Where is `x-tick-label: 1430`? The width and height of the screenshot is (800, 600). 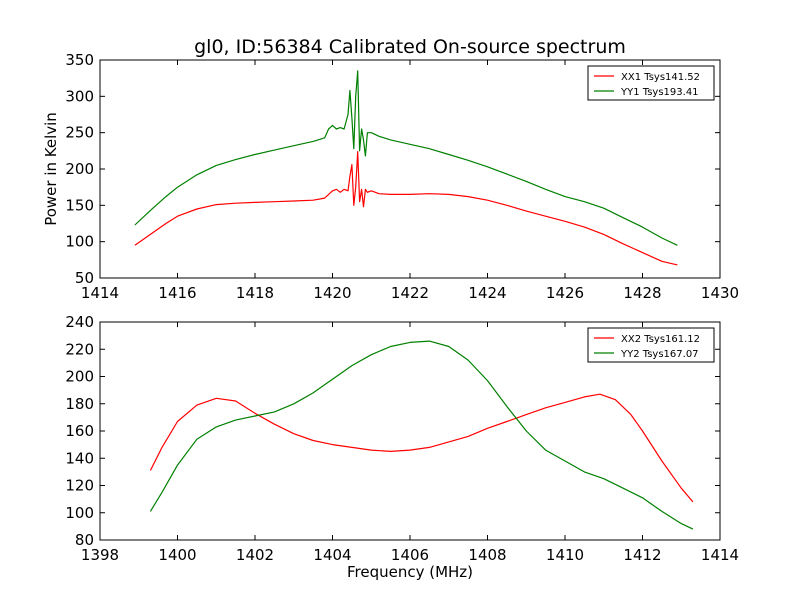 x-tick-label: 1430 is located at coordinates (720, 293).